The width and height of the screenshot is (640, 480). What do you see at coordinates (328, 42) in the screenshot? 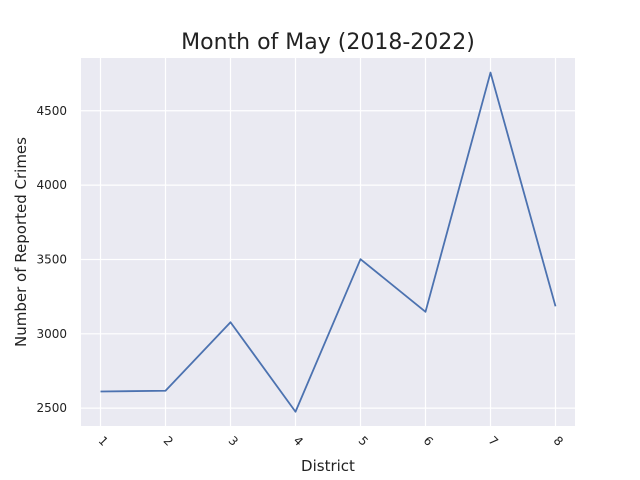
I see `chart-title: Month of May (2018-2022)` at bounding box center [328, 42].